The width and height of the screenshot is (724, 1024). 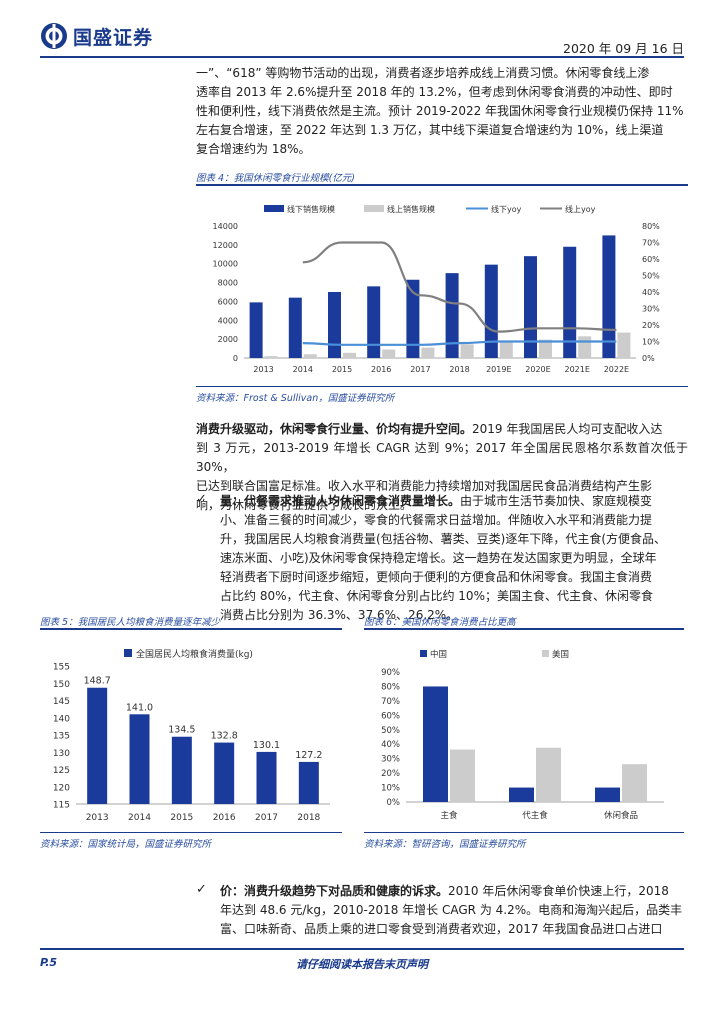 I want to click on company-logo-icon, so click(x=54, y=36).